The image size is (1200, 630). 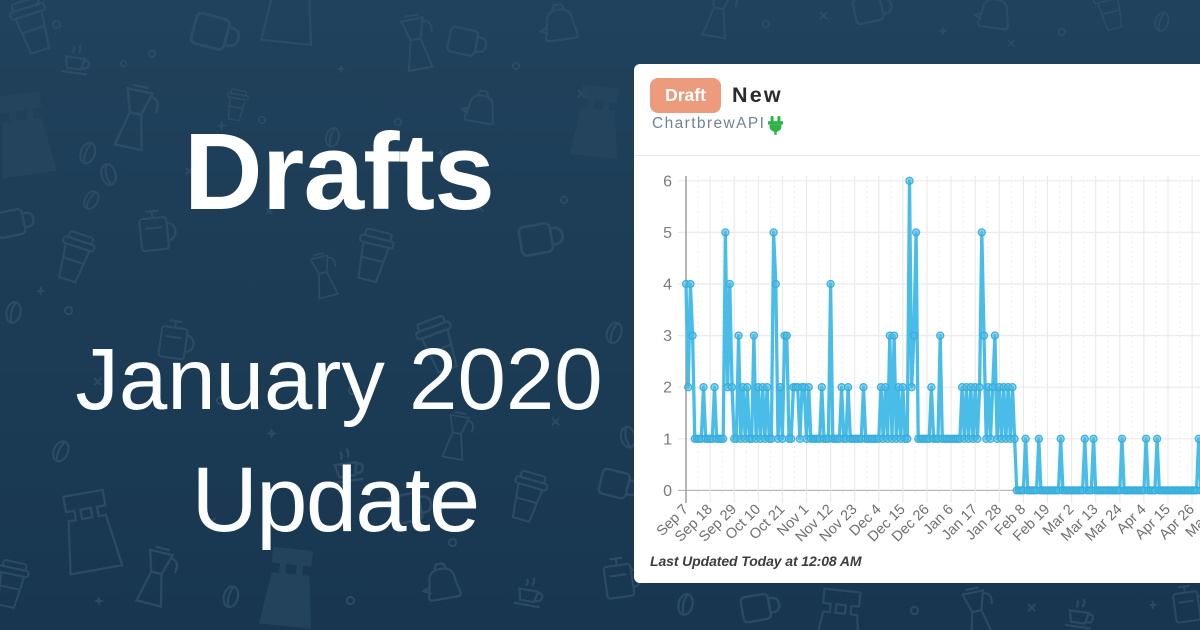 I want to click on svg-text: 4, so click(x=667, y=285).